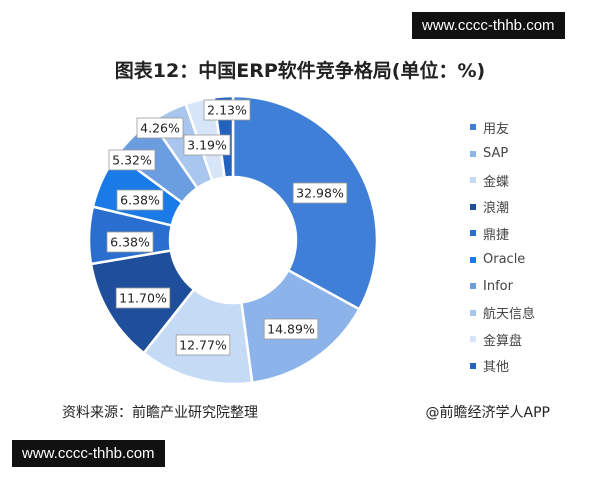 The height and width of the screenshot is (480, 600). What do you see at coordinates (300, 71) in the screenshot?
I see `chart-title: 图表12：中国ERP软件竞争格局(单位：%)` at bounding box center [300, 71].